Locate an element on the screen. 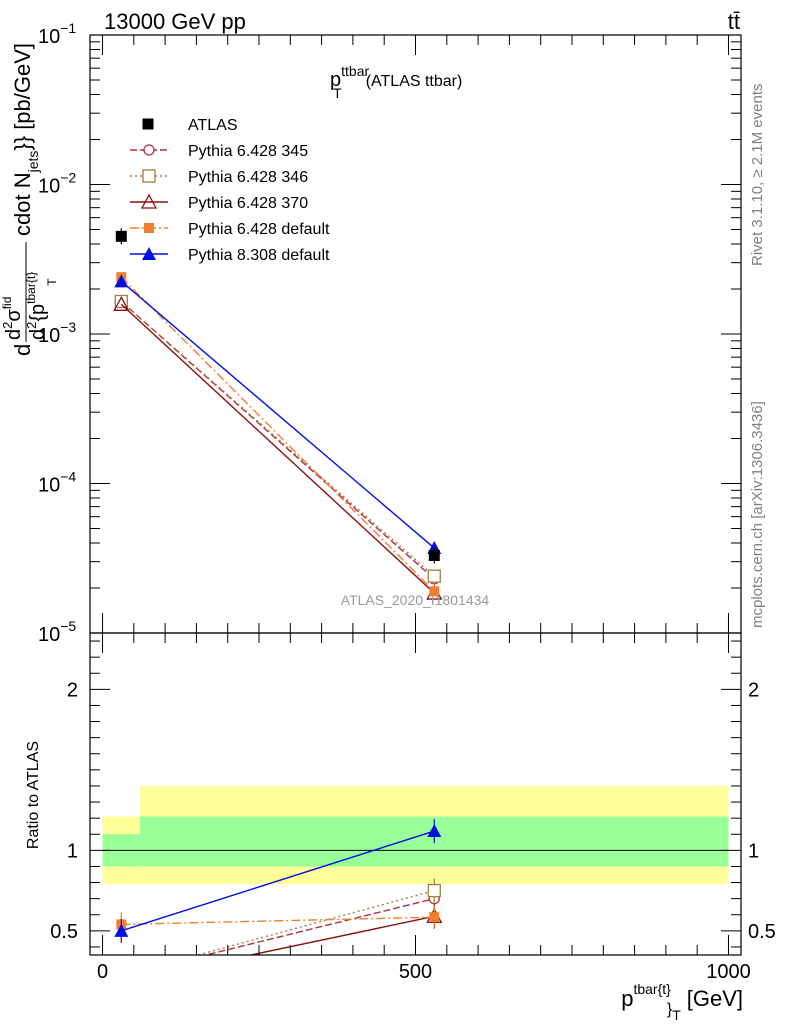 This screenshot has height=1024, width=786. y-tick-label: 10⁻⁴ is located at coordinates (57, 483).